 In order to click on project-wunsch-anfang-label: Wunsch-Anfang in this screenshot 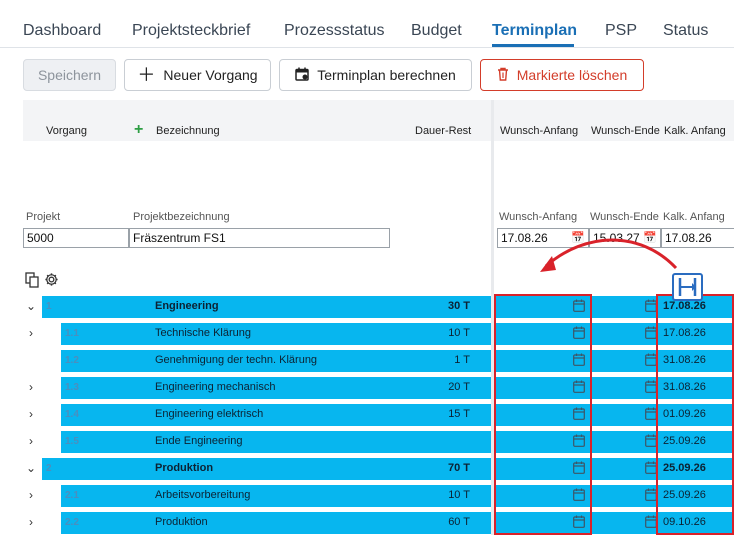, I will do `click(538, 217)`.